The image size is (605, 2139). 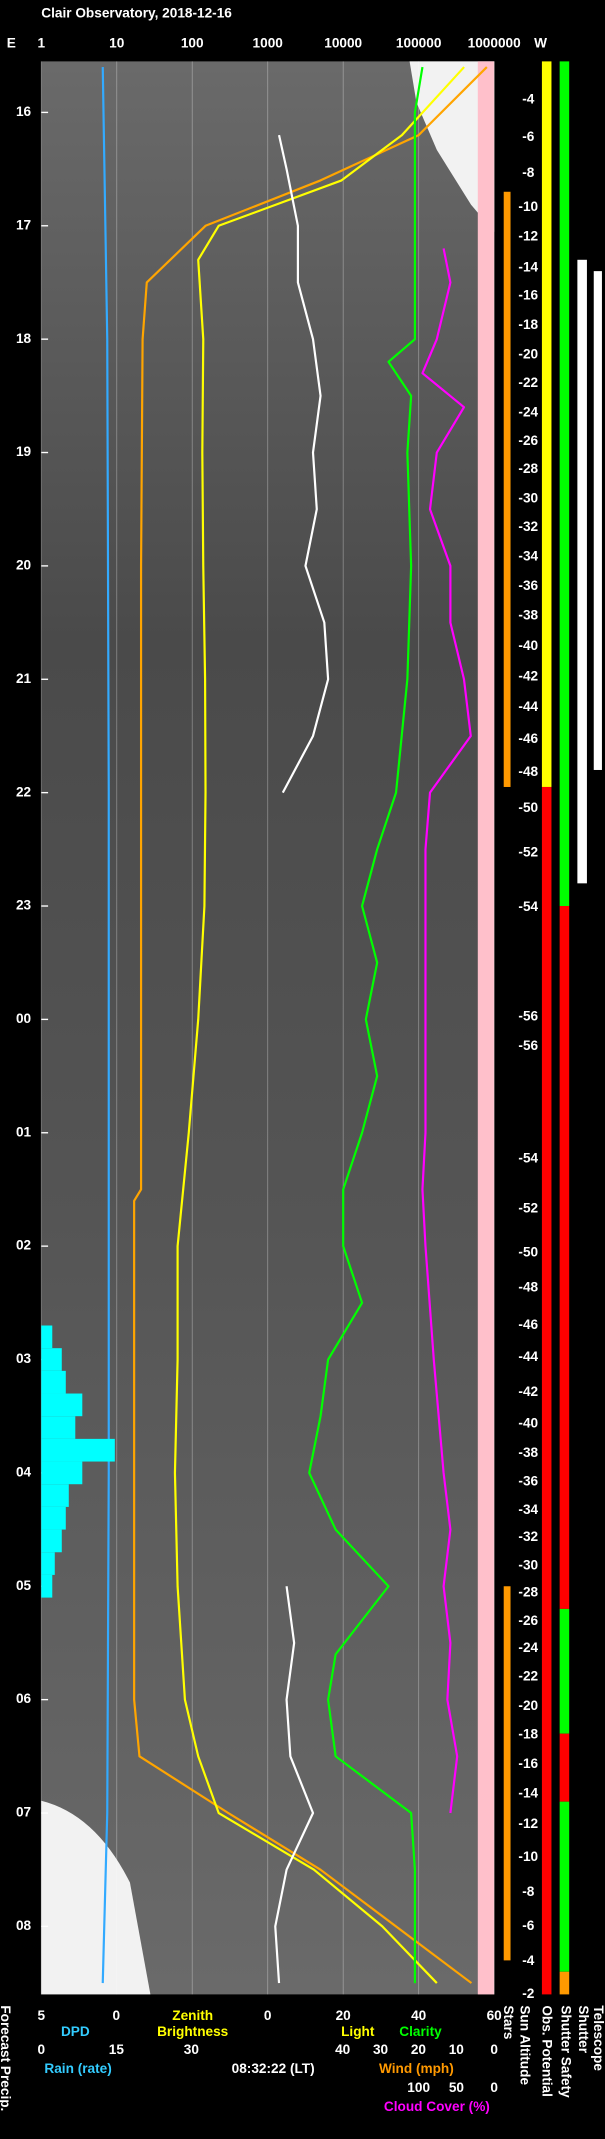 I want to click on sun-altitude-label: -2, so click(x=528, y=1993).